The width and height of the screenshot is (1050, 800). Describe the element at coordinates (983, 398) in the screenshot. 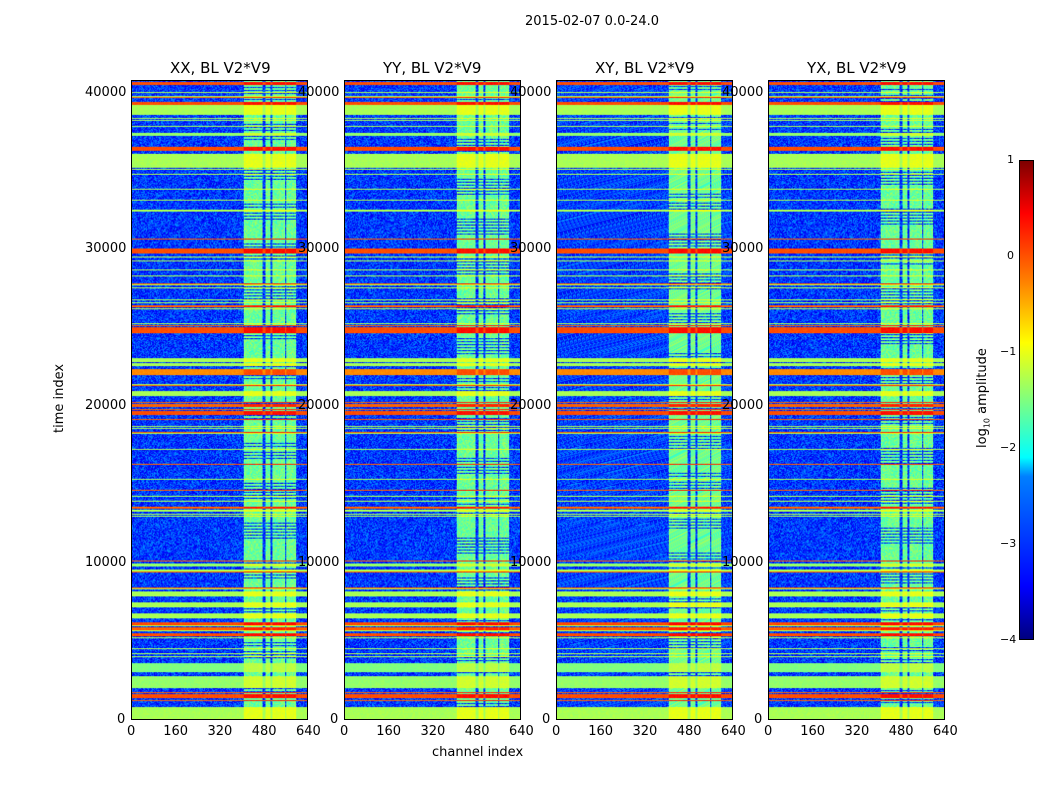

I see `colorbar-label: log10 amplitude` at that location.